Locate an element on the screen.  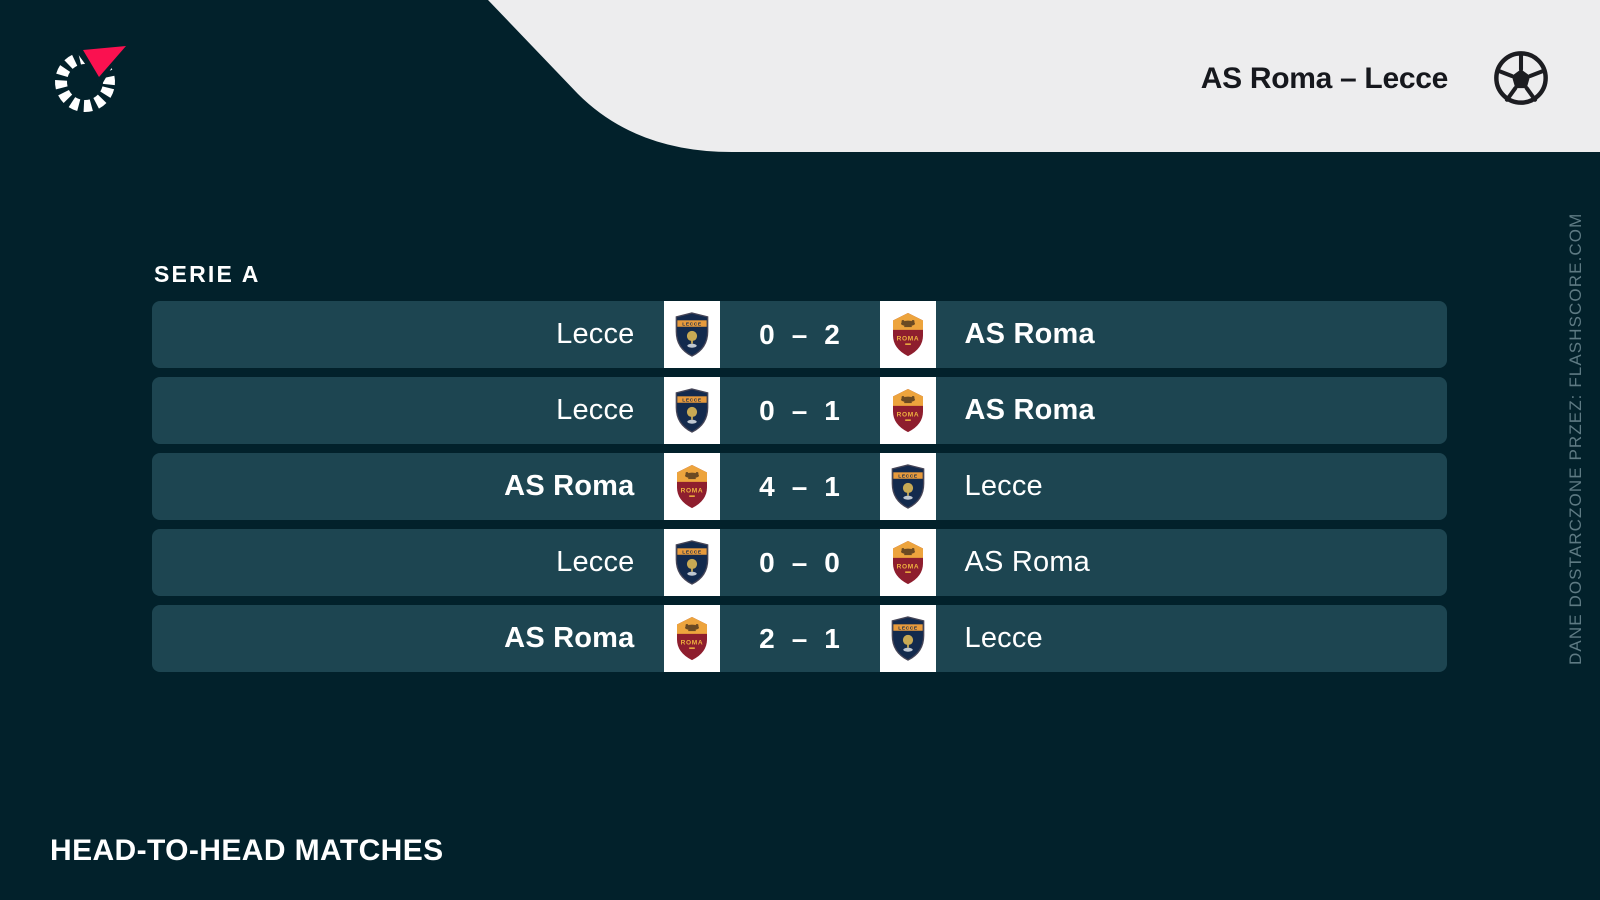
match-row: Lecce 0 – 2 AS Roma is located at coordinates (799, 334).